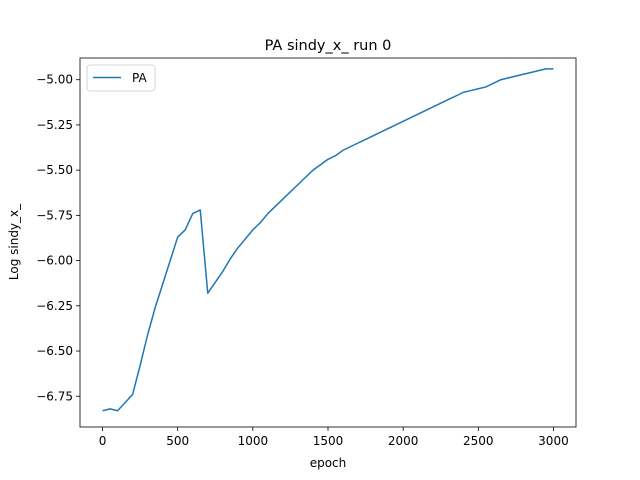 This screenshot has height=480, width=640. Describe the element at coordinates (54, 215) in the screenshot. I see `y-tick-label: −5.75` at that location.